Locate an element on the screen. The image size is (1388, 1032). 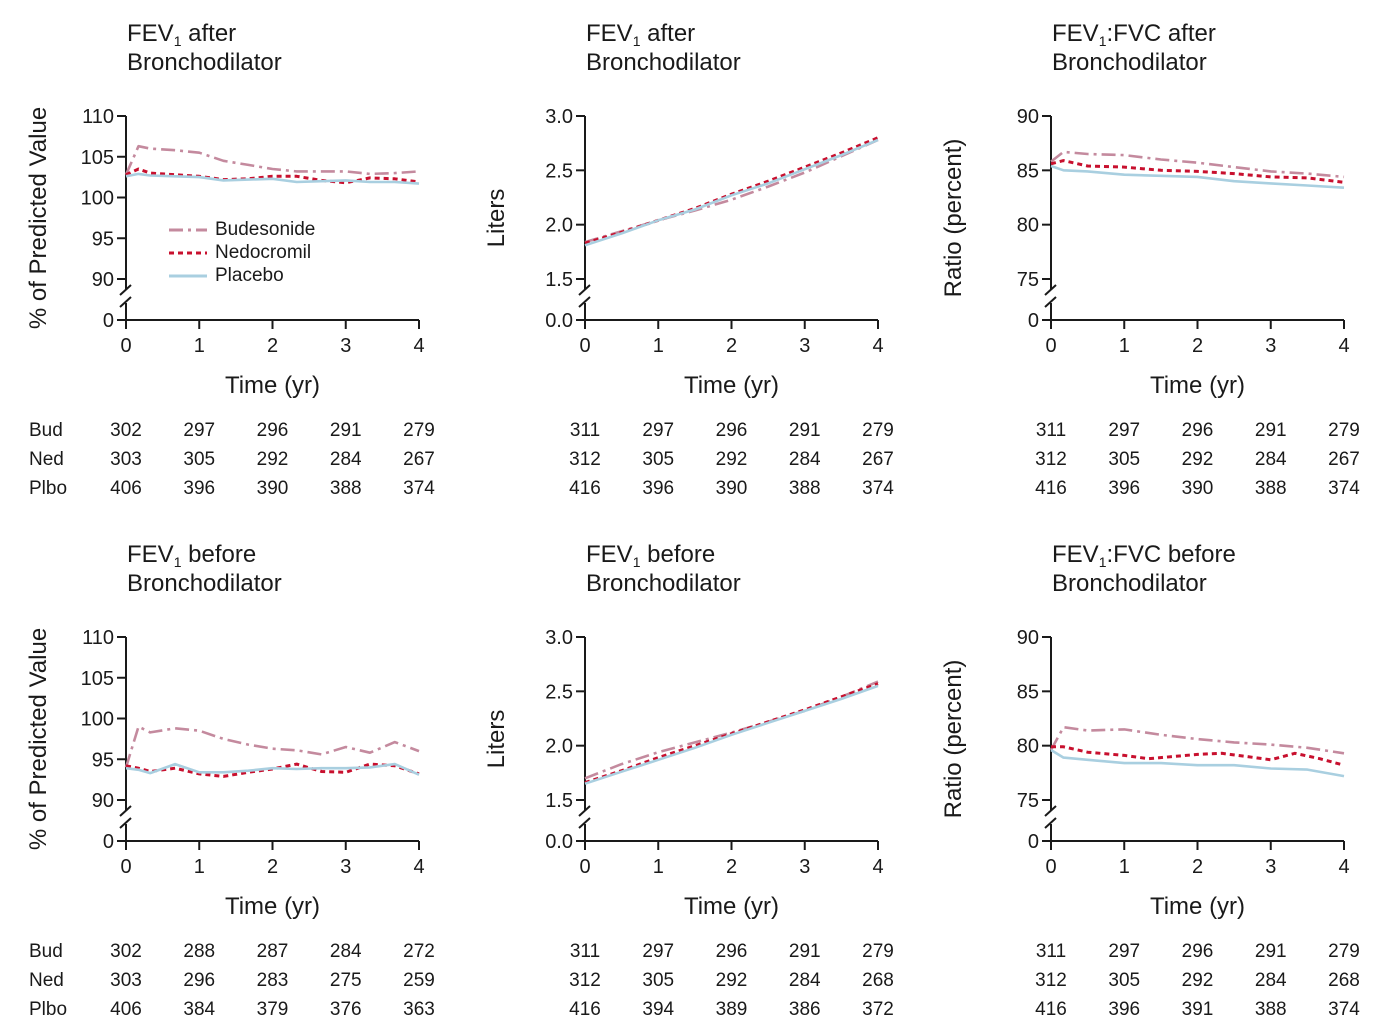
title-line-1: FEV1 before is located at coordinates (663, 554).